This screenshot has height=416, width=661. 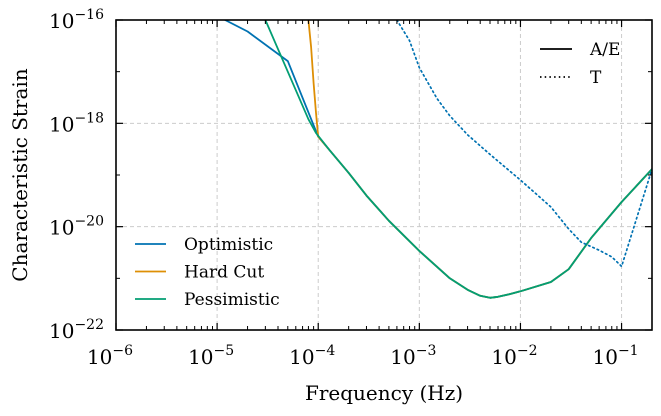 What do you see at coordinates (76, 175) in the screenshot?
I see `y-tick-labels: 10−22 10−20 10−18 10−16` at bounding box center [76, 175].